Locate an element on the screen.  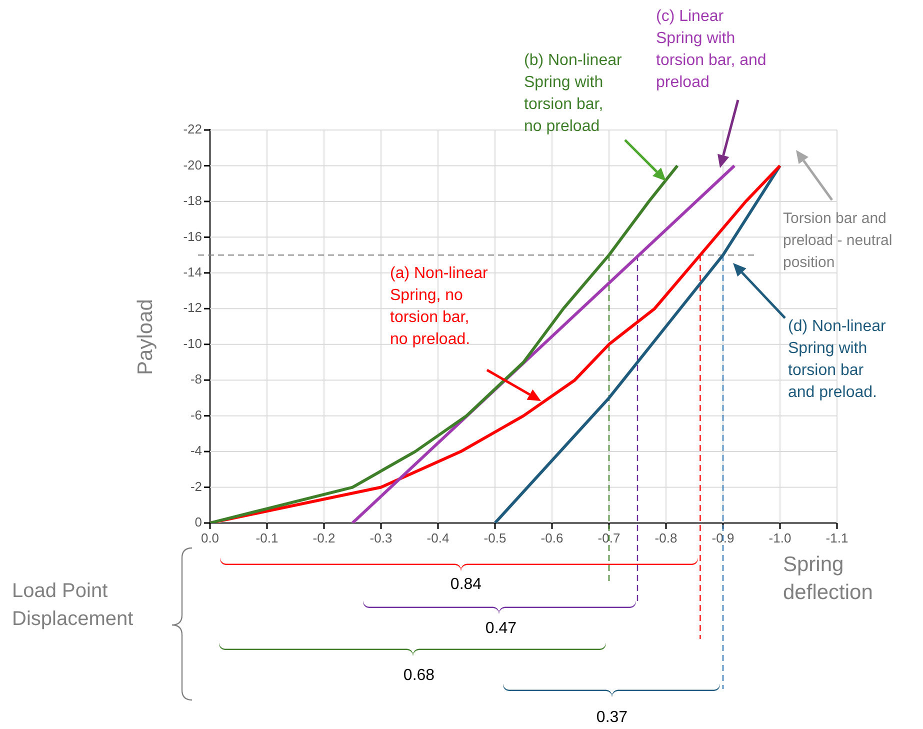
x-tick-label: 0.0 is located at coordinates (210, 538).